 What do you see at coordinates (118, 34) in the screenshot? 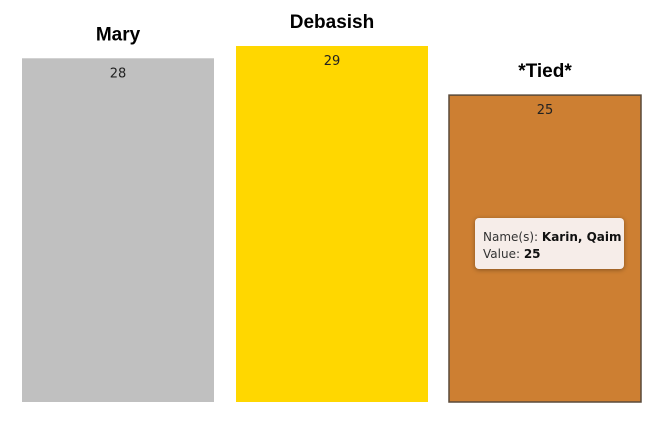
I see `category-label-mary: Mary` at bounding box center [118, 34].